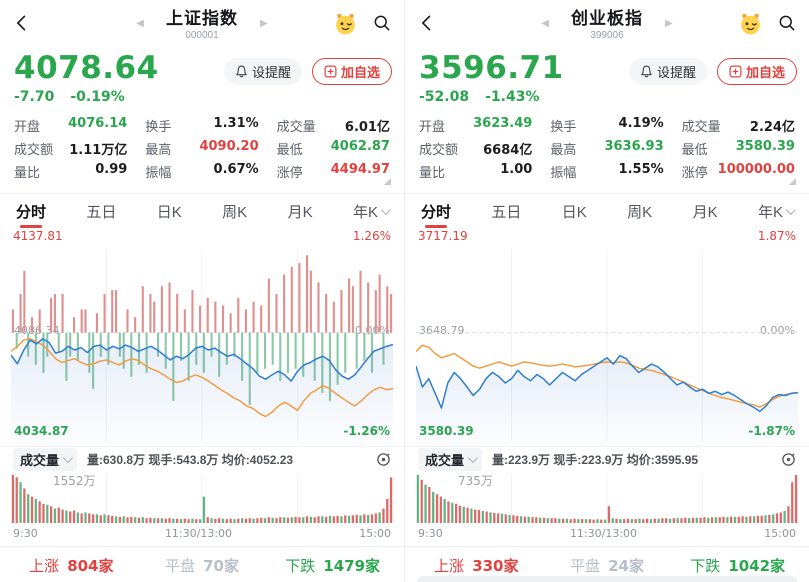 This screenshot has width=809, height=582. What do you see at coordinates (430, 533) in the screenshot?
I see `time-open: 9:30` at bounding box center [430, 533].